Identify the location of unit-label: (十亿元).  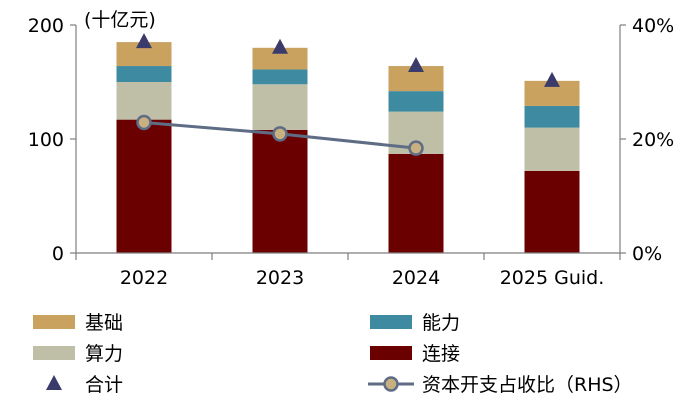
(120, 20).